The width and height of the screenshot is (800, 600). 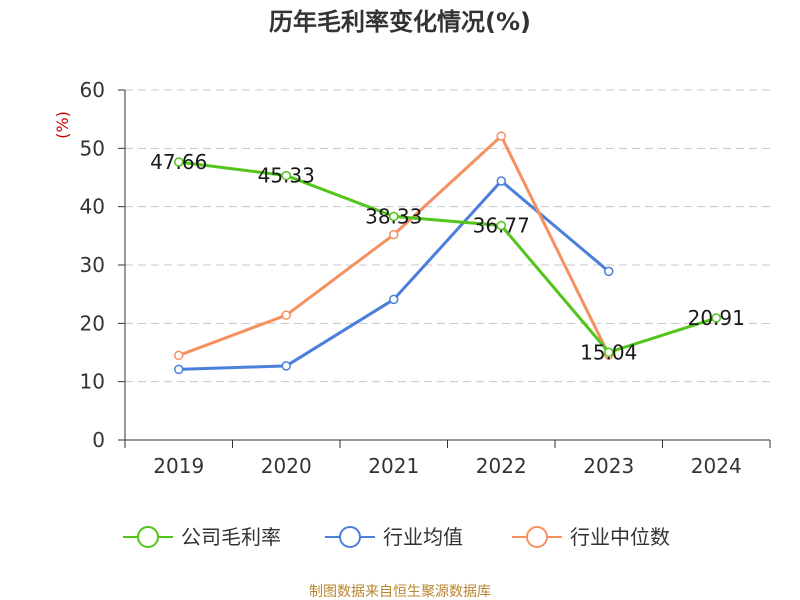 I want to click on data-label: 20.91, so click(x=716, y=318).